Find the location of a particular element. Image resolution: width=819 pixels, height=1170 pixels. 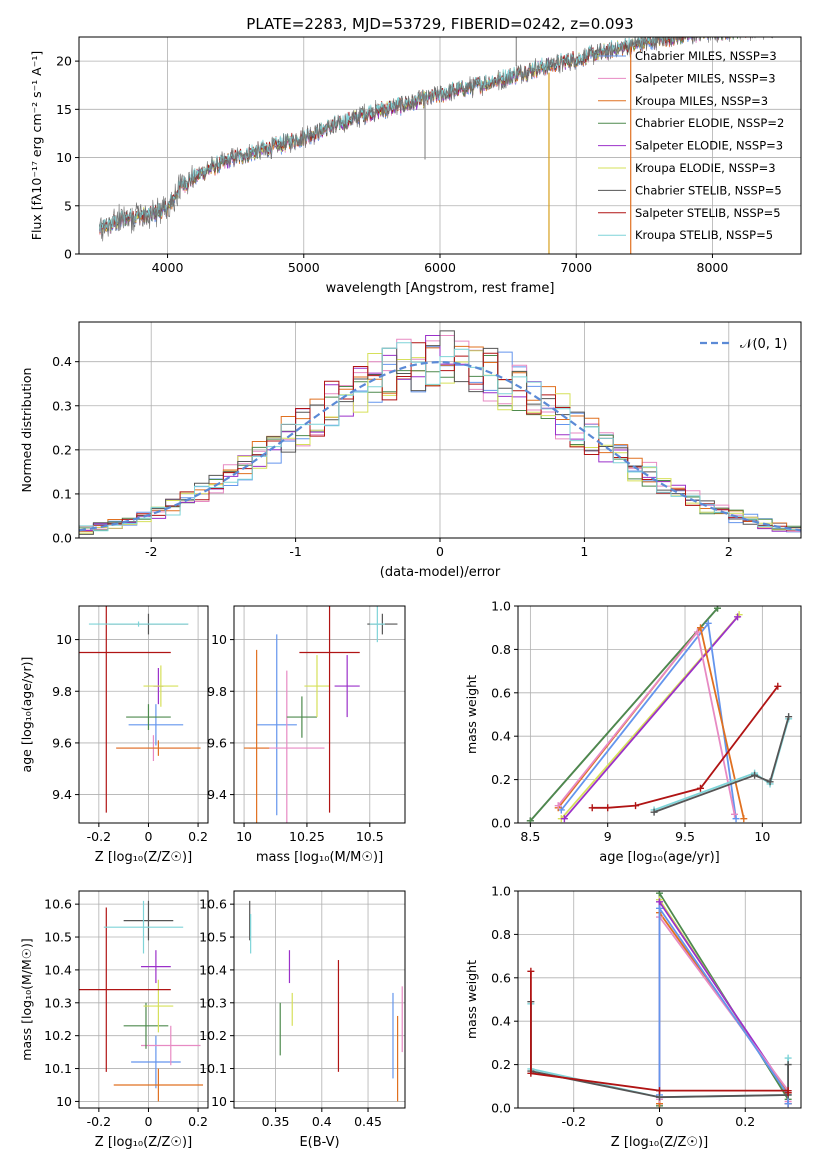

x-tick-label: 8000 is located at coordinates (713, 267).